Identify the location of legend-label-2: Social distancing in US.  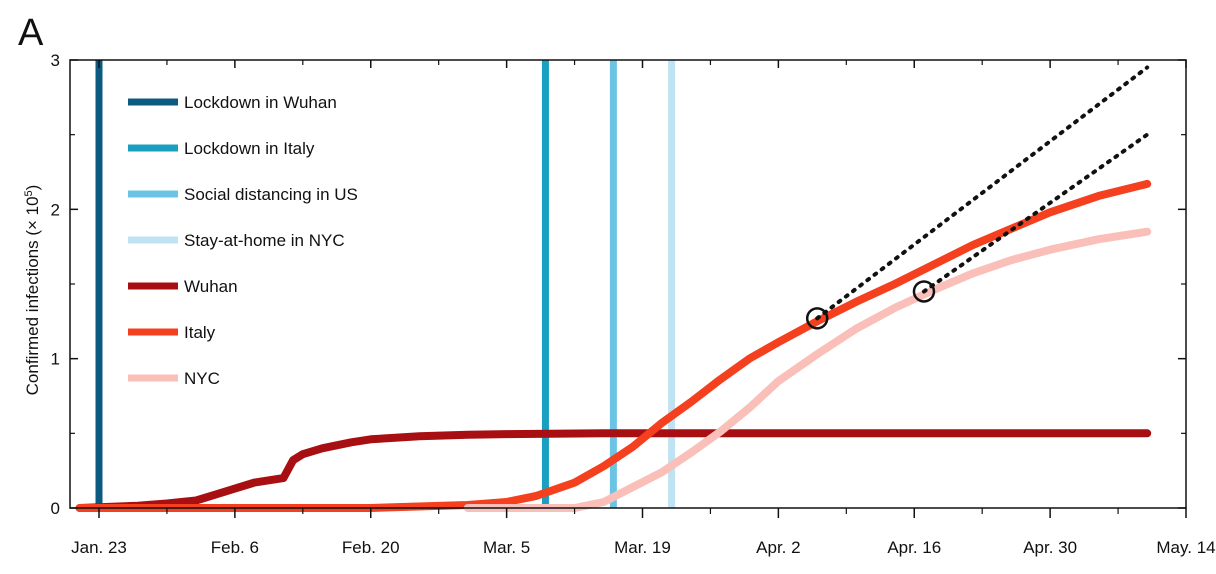
(271, 194).